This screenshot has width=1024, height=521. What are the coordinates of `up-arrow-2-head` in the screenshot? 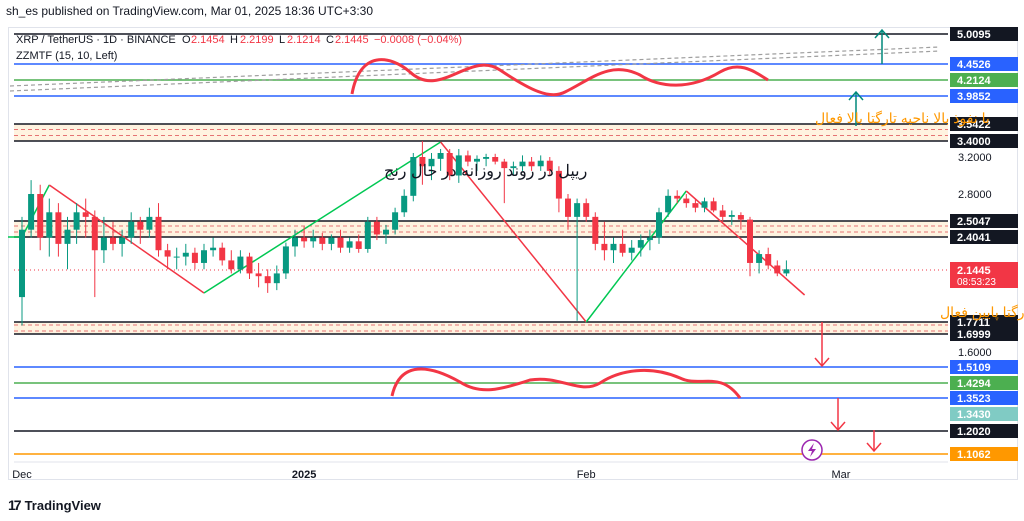 It's located at (856, 95).